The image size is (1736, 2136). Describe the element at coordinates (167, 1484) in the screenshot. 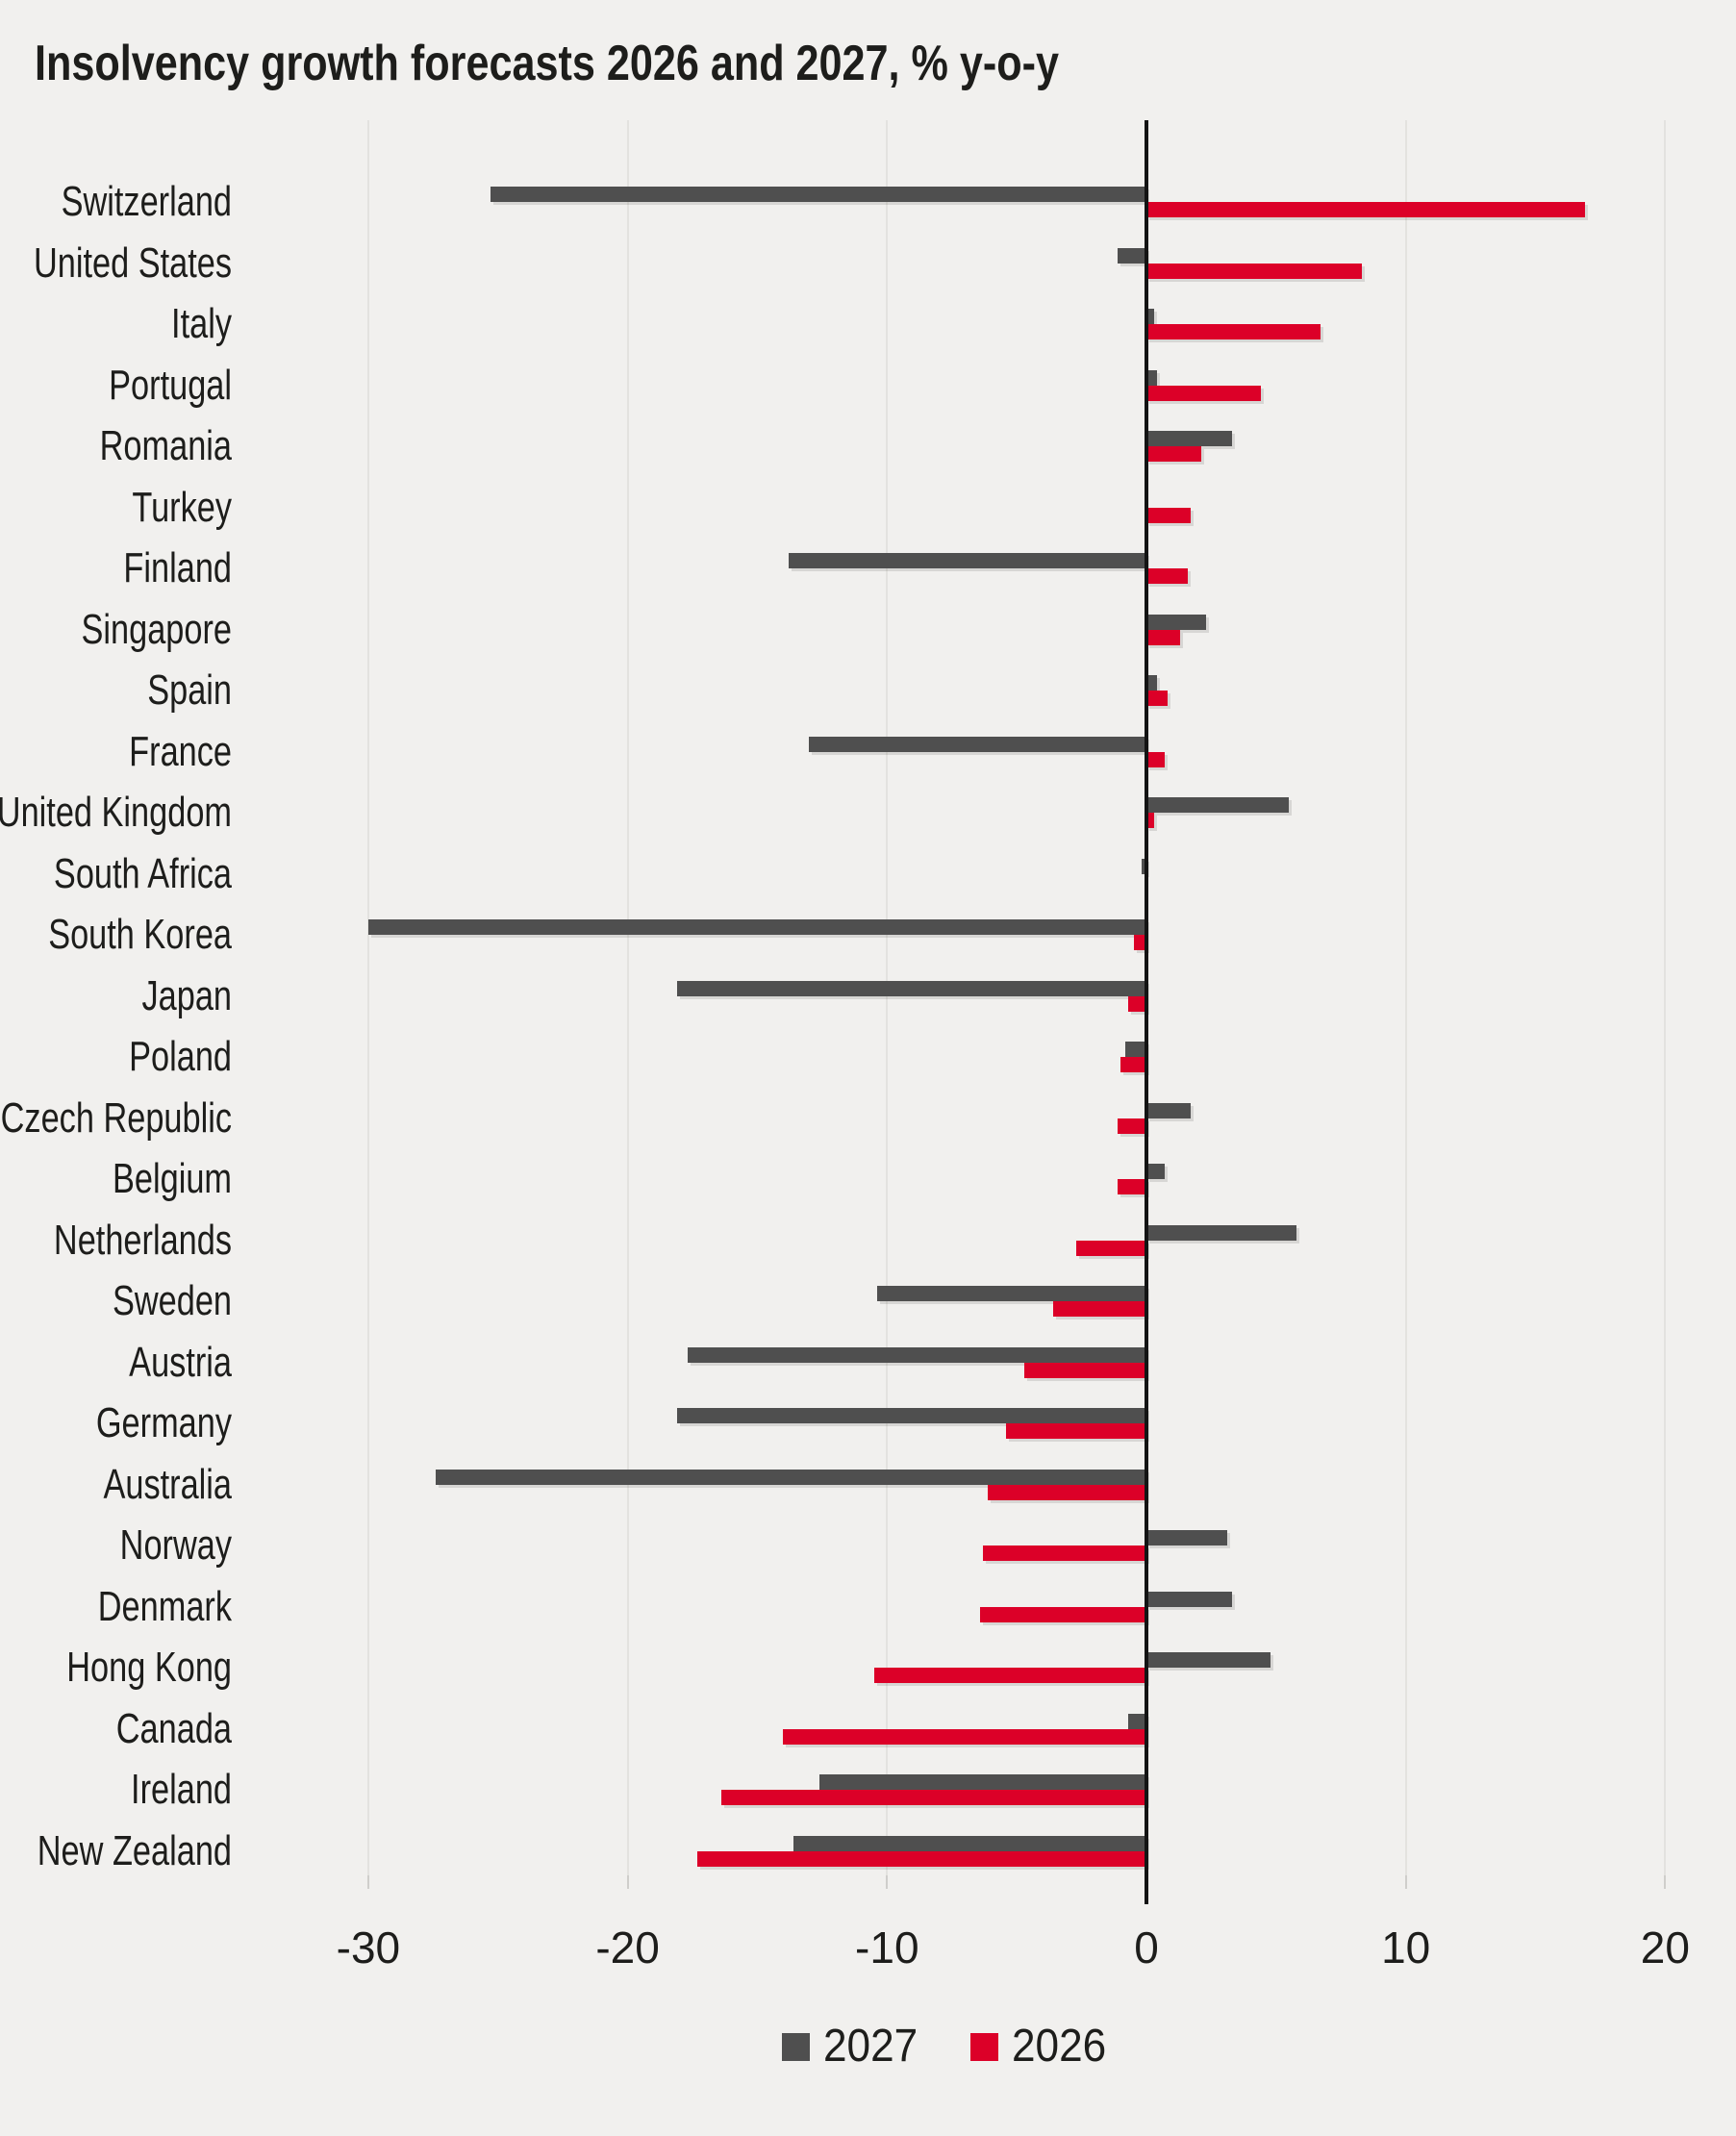

I see `row-label-australia: Australia` at that location.